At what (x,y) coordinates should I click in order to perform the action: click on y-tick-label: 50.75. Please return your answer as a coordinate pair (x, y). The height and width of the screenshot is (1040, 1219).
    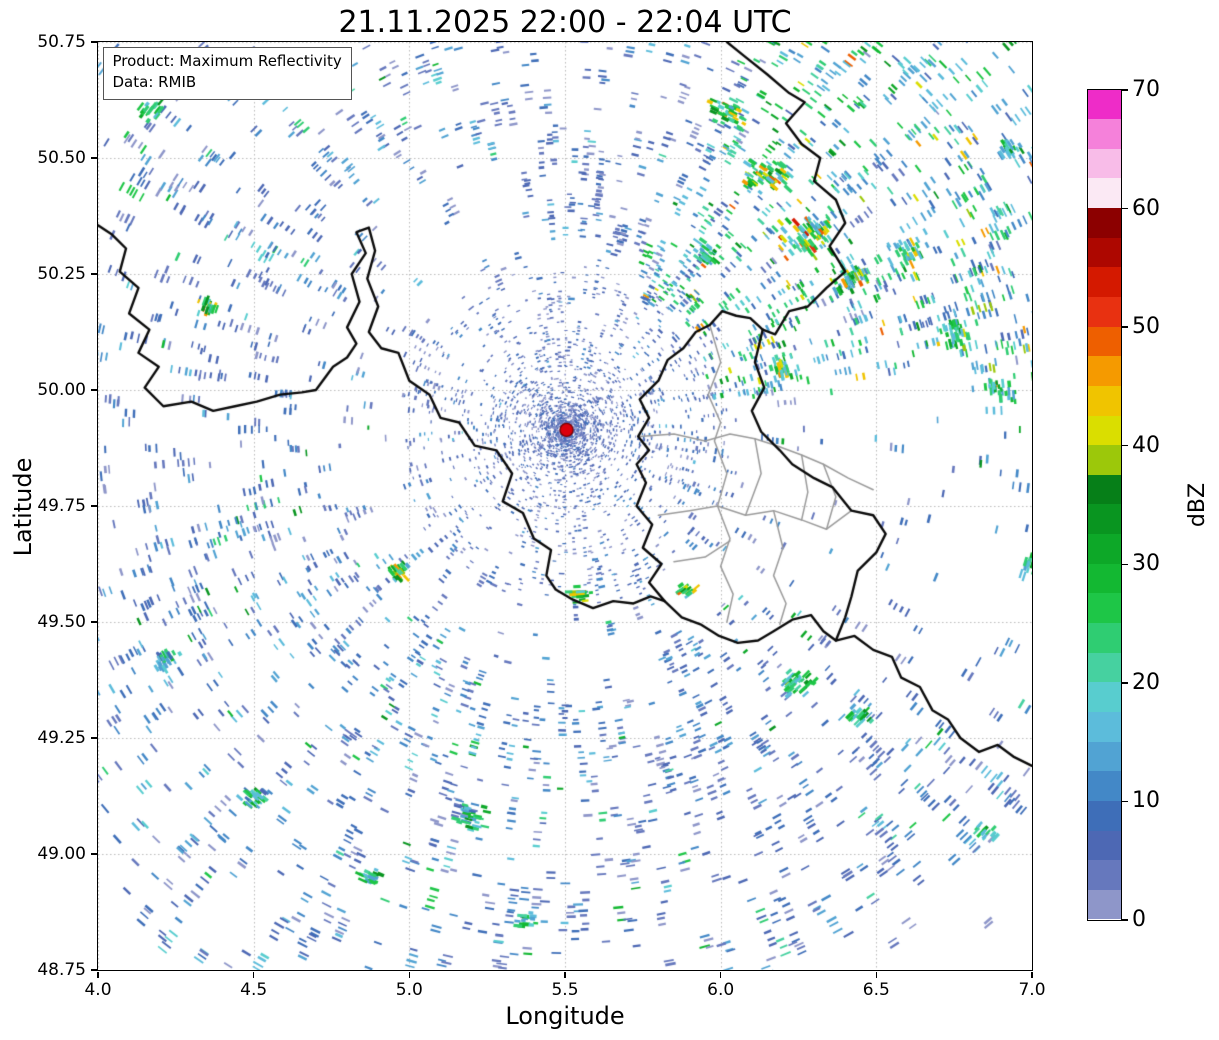
    Looking at the image, I should click on (61, 42).